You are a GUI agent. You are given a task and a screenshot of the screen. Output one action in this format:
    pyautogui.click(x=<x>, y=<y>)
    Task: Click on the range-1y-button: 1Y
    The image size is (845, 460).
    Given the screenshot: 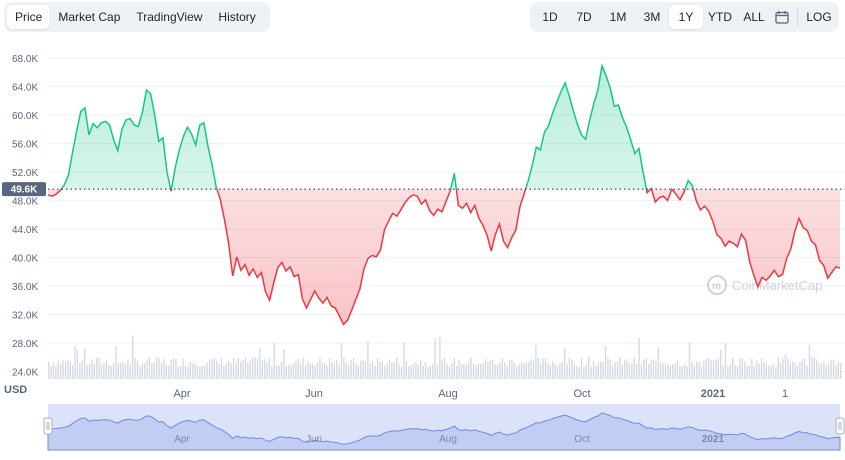 What is the action you would take?
    pyautogui.click(x=686, y=17)
    